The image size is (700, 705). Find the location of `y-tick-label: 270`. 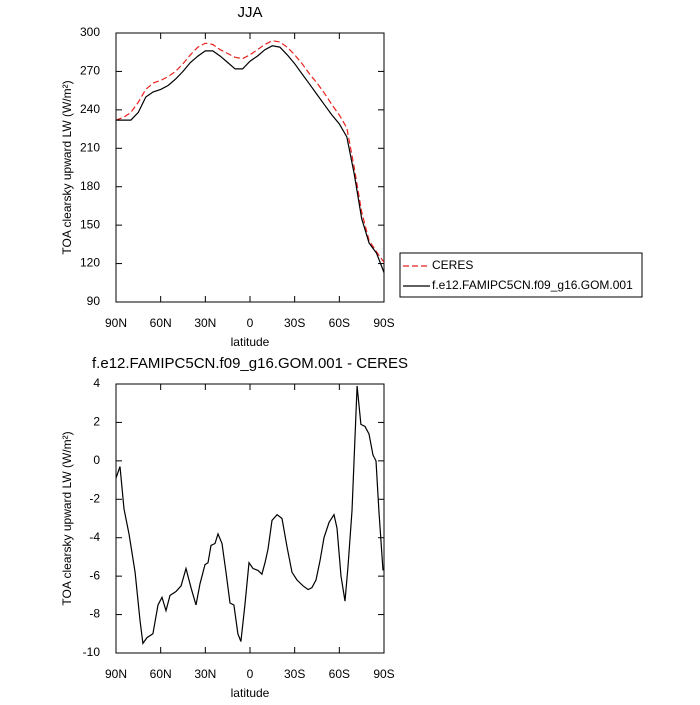

y-tick-label: 270 is located at coordinates (90, 71).